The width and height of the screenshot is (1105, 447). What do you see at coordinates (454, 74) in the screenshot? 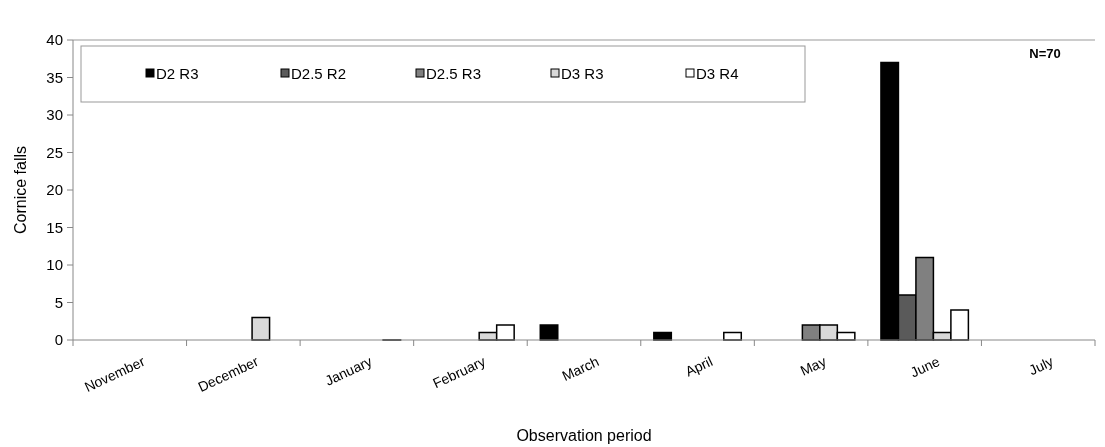
I see `legend-label: D2.5 R3` at bounding box center [454, 74].